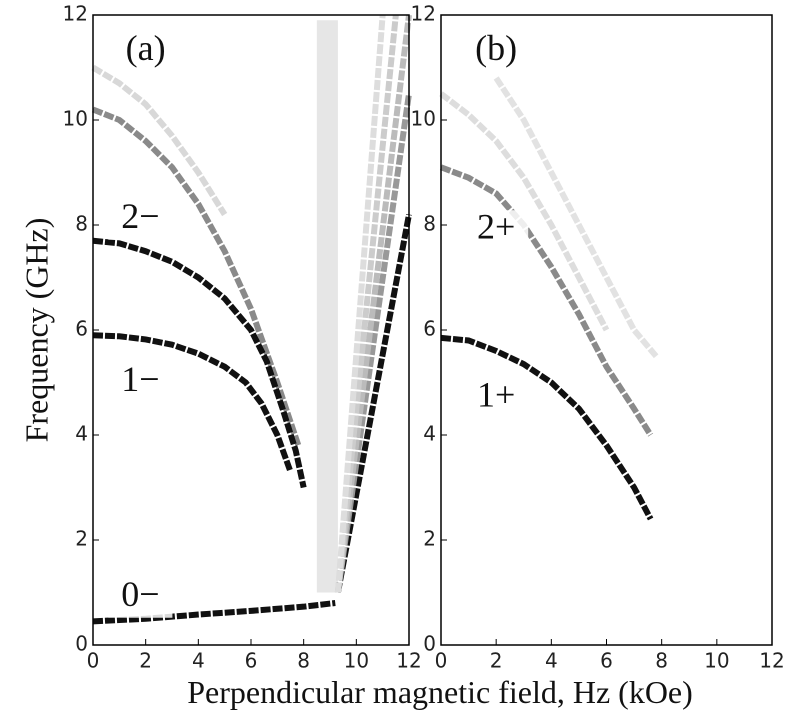  Describe the element at coordinates (140, 216) in the screenshot. I see `mode-label: 2−` at that location.